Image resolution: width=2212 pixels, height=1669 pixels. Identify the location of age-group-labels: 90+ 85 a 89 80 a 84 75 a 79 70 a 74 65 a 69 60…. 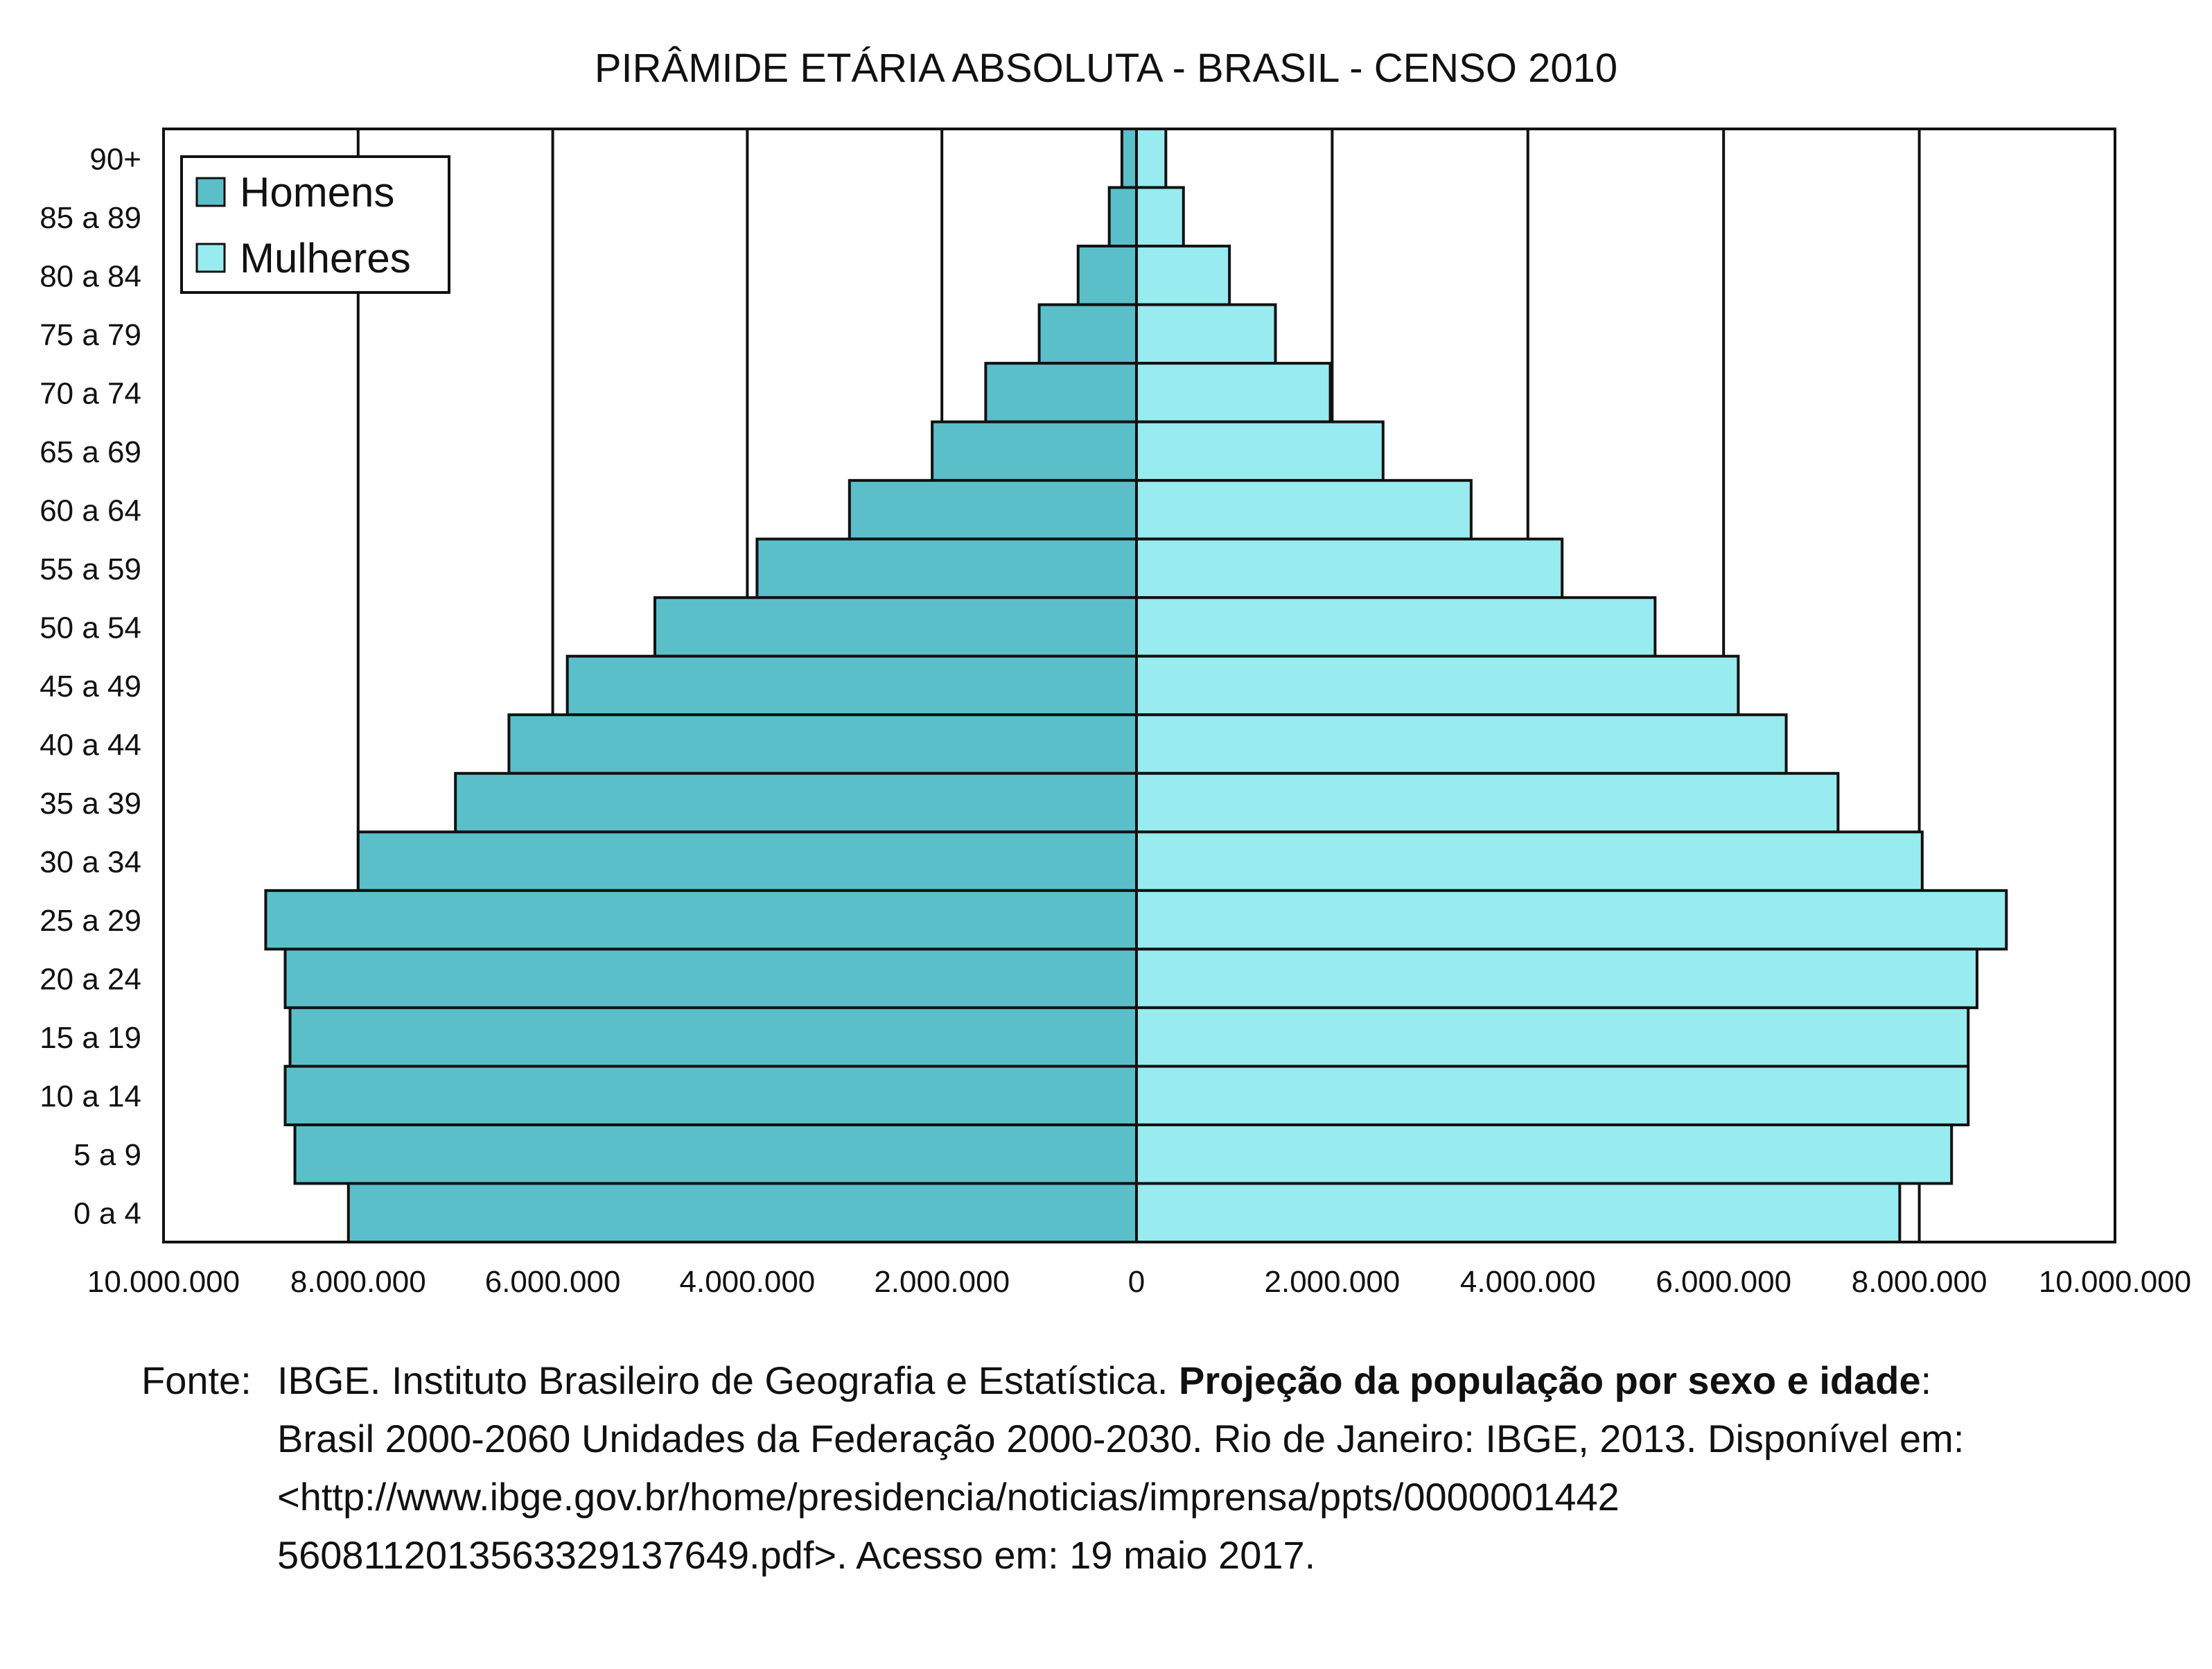
(90, 686).